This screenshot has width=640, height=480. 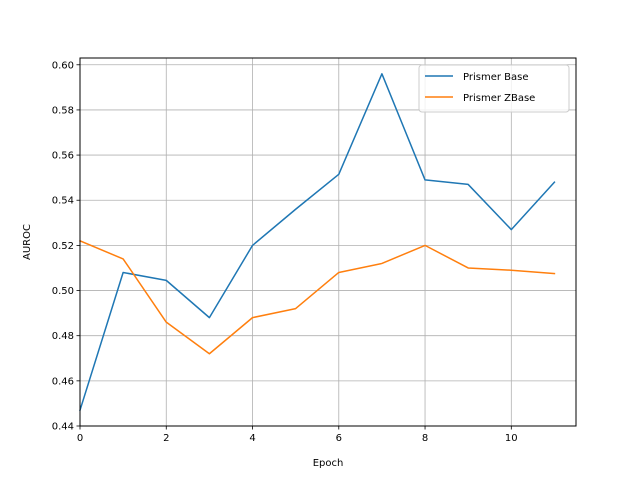 What do you see at coordinates (63, 201) in the screenshot?
I see `y-tick-label: 0.54` at bounding box center [63, 201].